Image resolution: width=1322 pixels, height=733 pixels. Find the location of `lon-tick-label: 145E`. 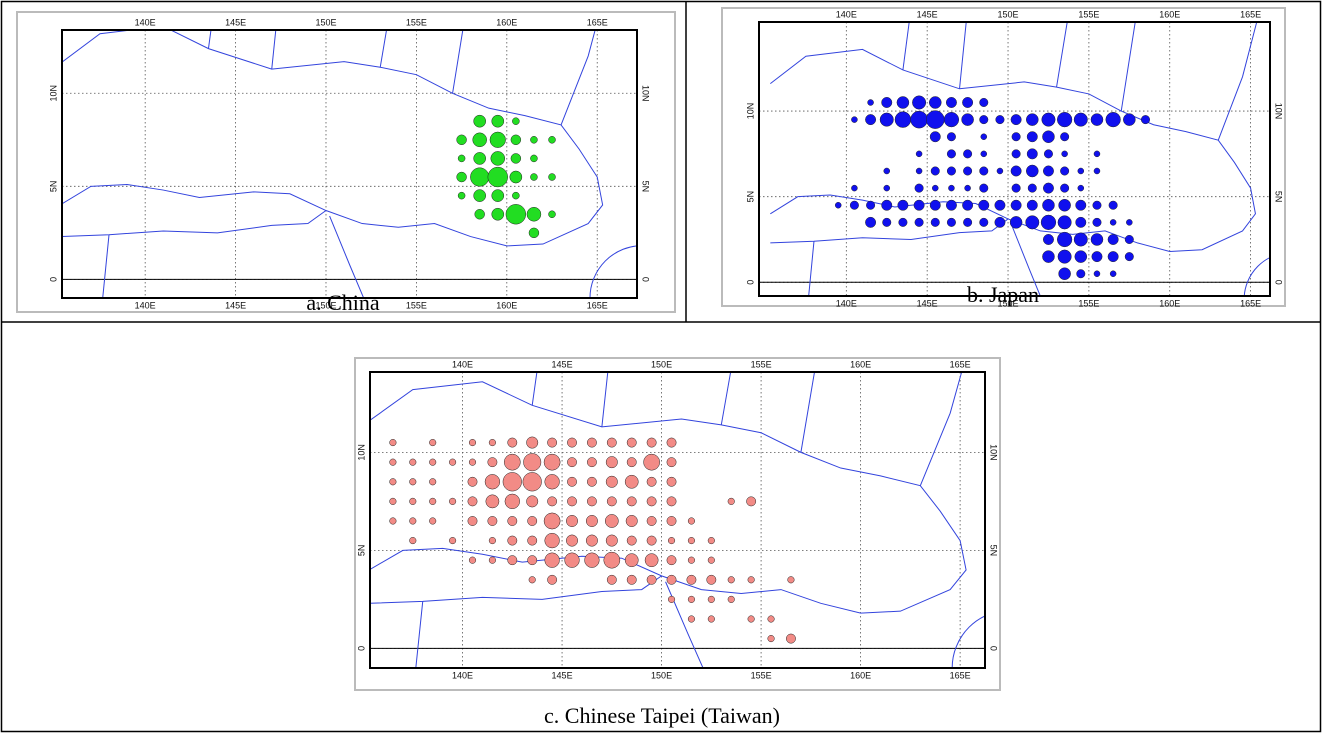

lon-tick-label: 145E is located at coordinates (927, 303).